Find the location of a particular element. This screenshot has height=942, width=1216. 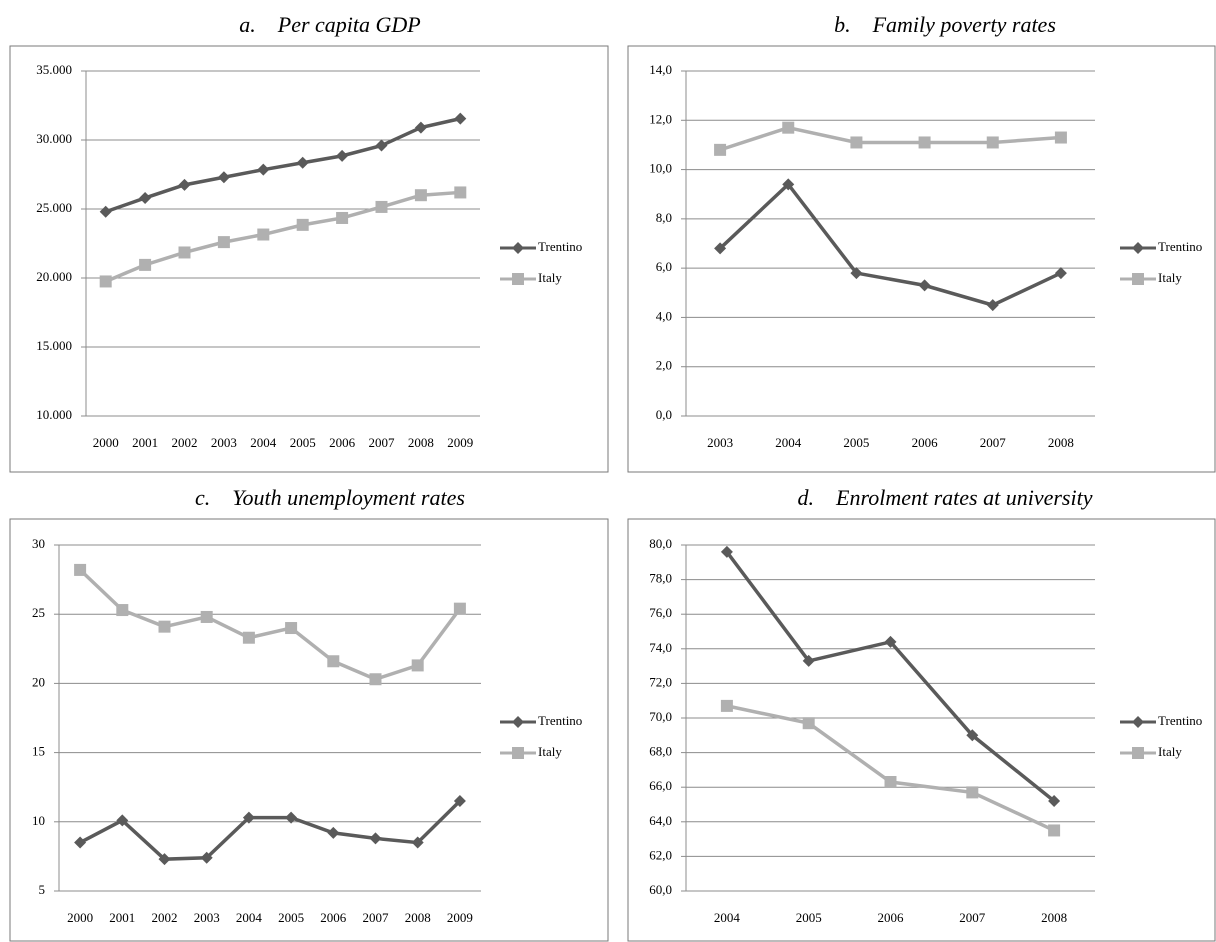

y-tick-label: 2,0 is located at coordinates (664, 365).